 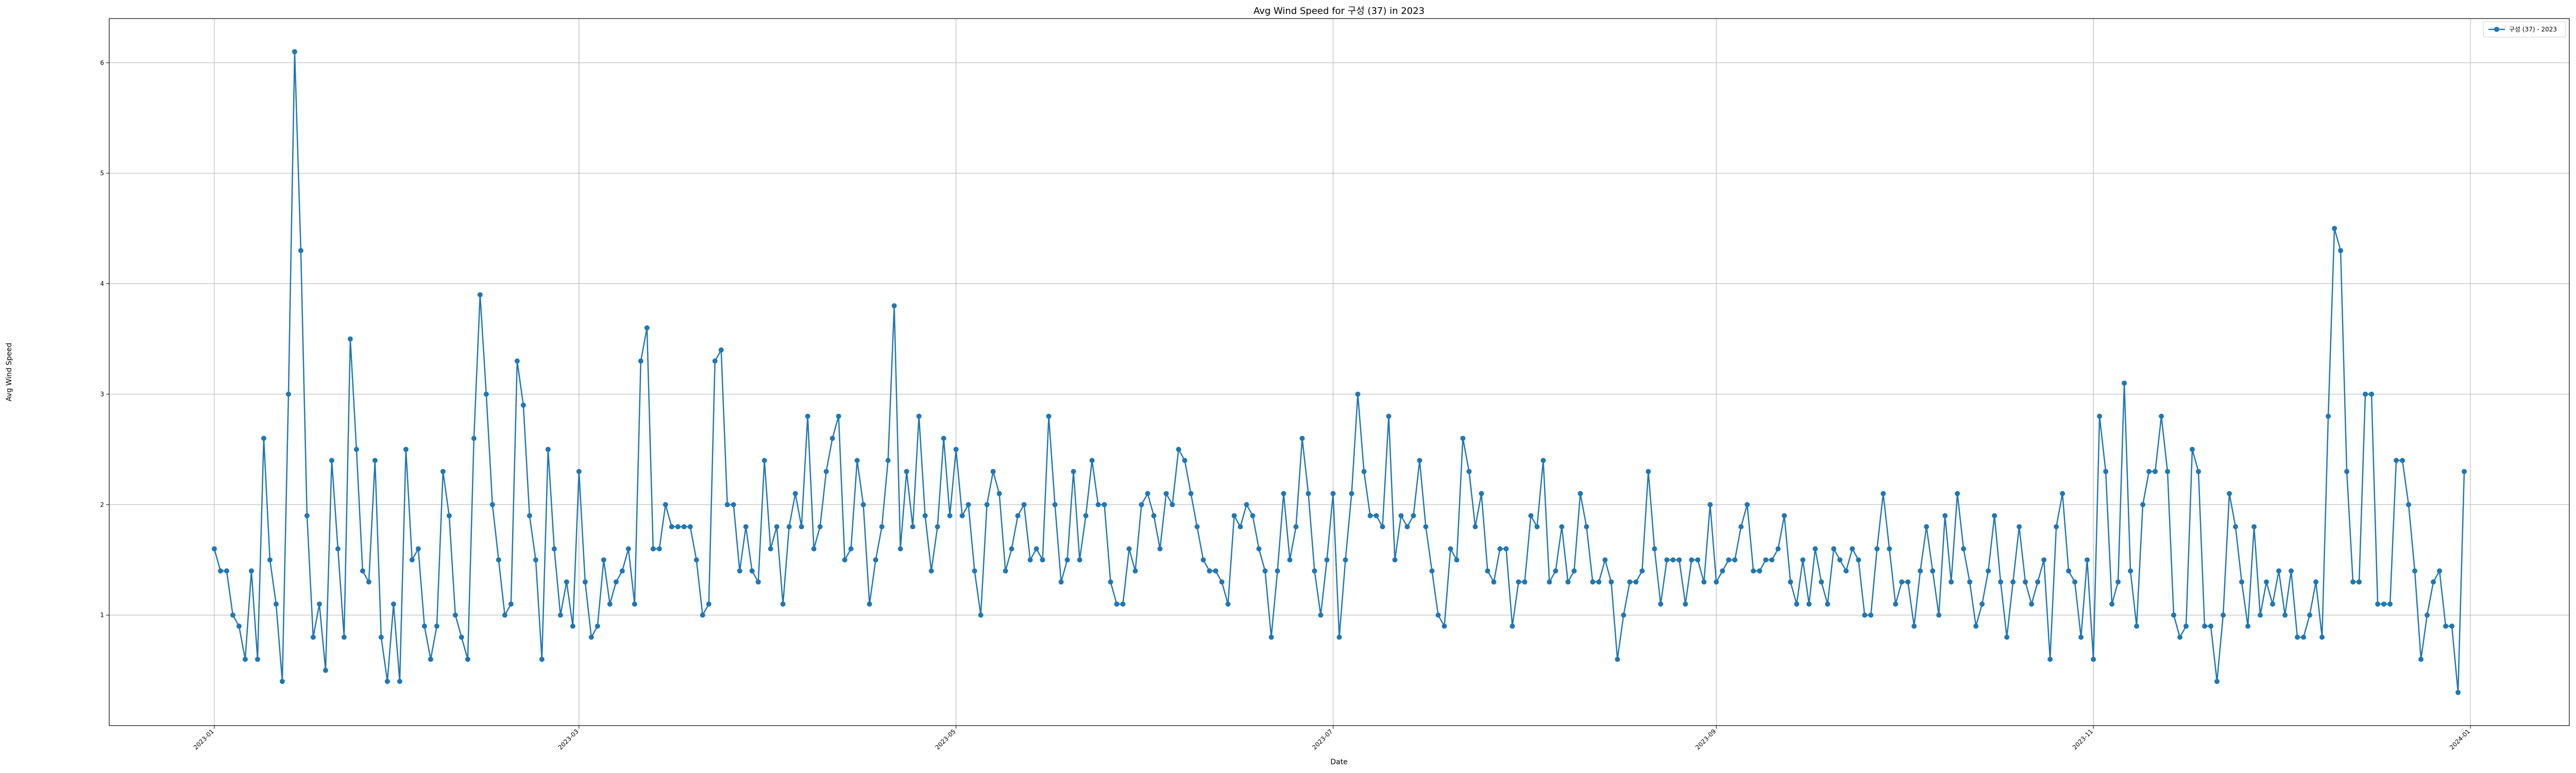 I want to click on y-tick-label: 3, so click(x=102, y=394).